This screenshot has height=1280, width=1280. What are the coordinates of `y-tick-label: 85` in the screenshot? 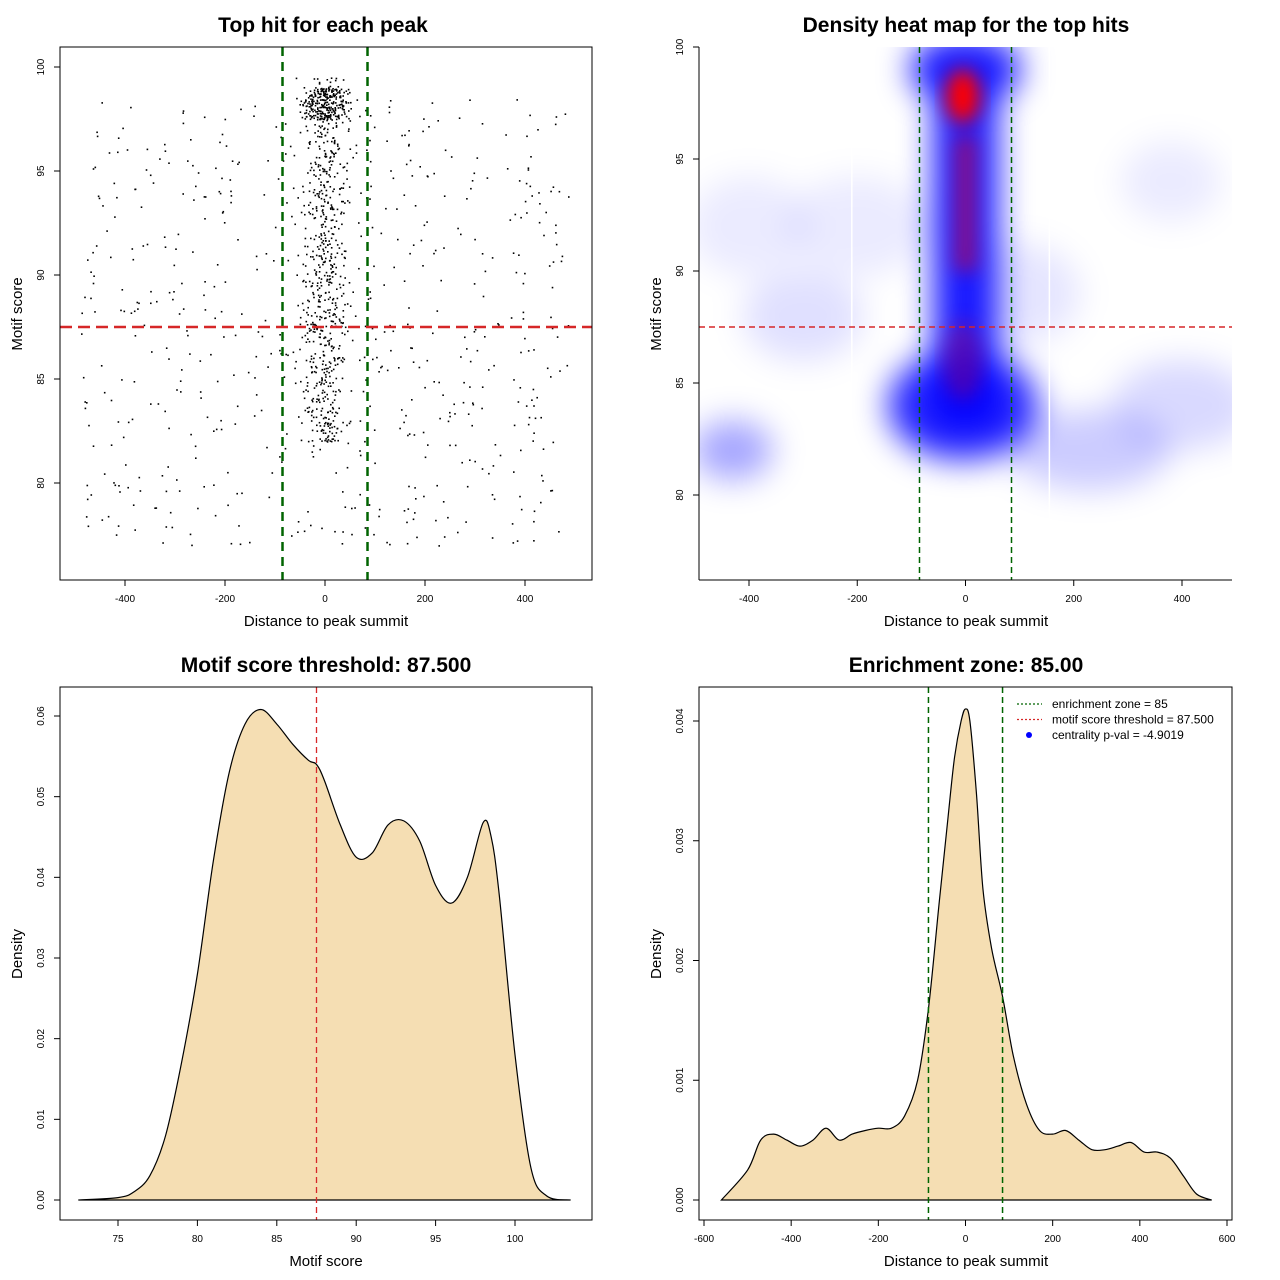 It's located at (41, 379).